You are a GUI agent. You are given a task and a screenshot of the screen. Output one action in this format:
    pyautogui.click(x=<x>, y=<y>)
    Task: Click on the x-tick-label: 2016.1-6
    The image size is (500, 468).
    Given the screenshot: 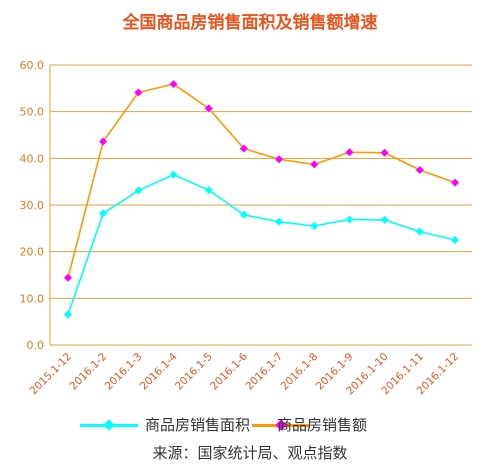 What is the action you would take?
    pyautogui.click(x=229, y=371)
    